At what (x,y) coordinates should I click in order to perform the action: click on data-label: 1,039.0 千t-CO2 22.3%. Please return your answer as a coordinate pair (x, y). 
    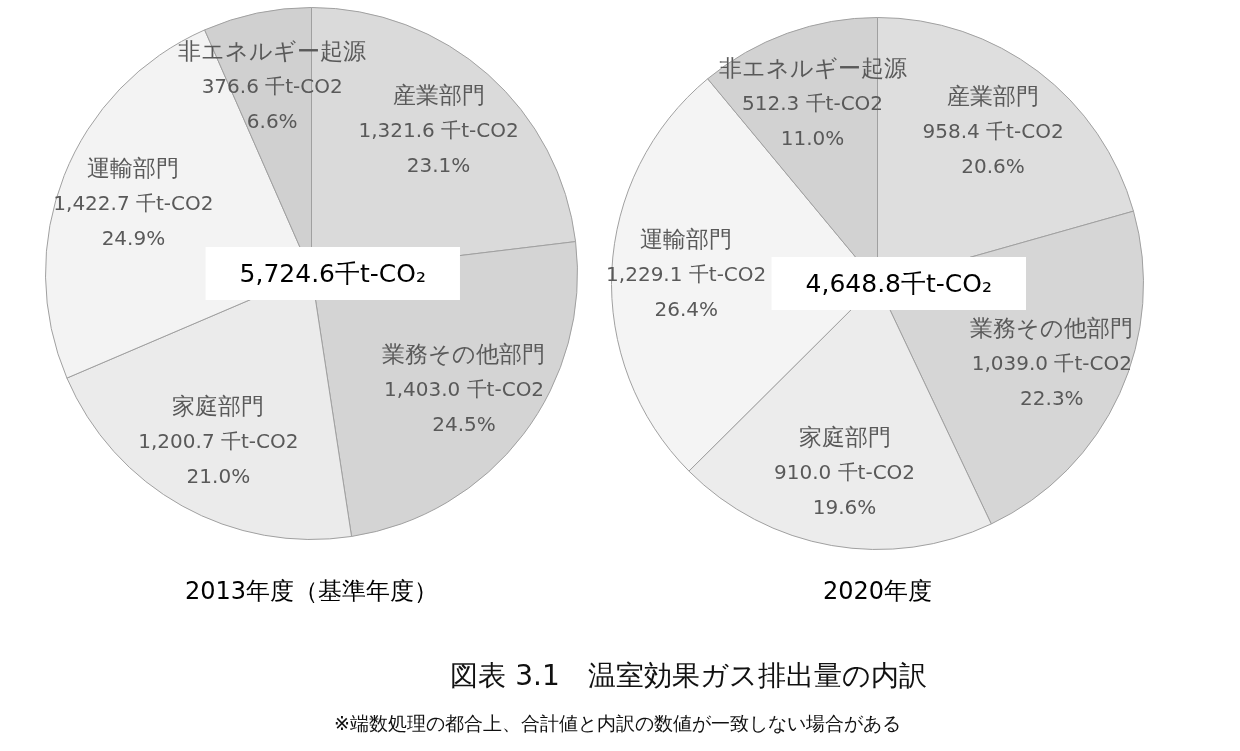
    Looking at the image, I should click on (1051, 380).